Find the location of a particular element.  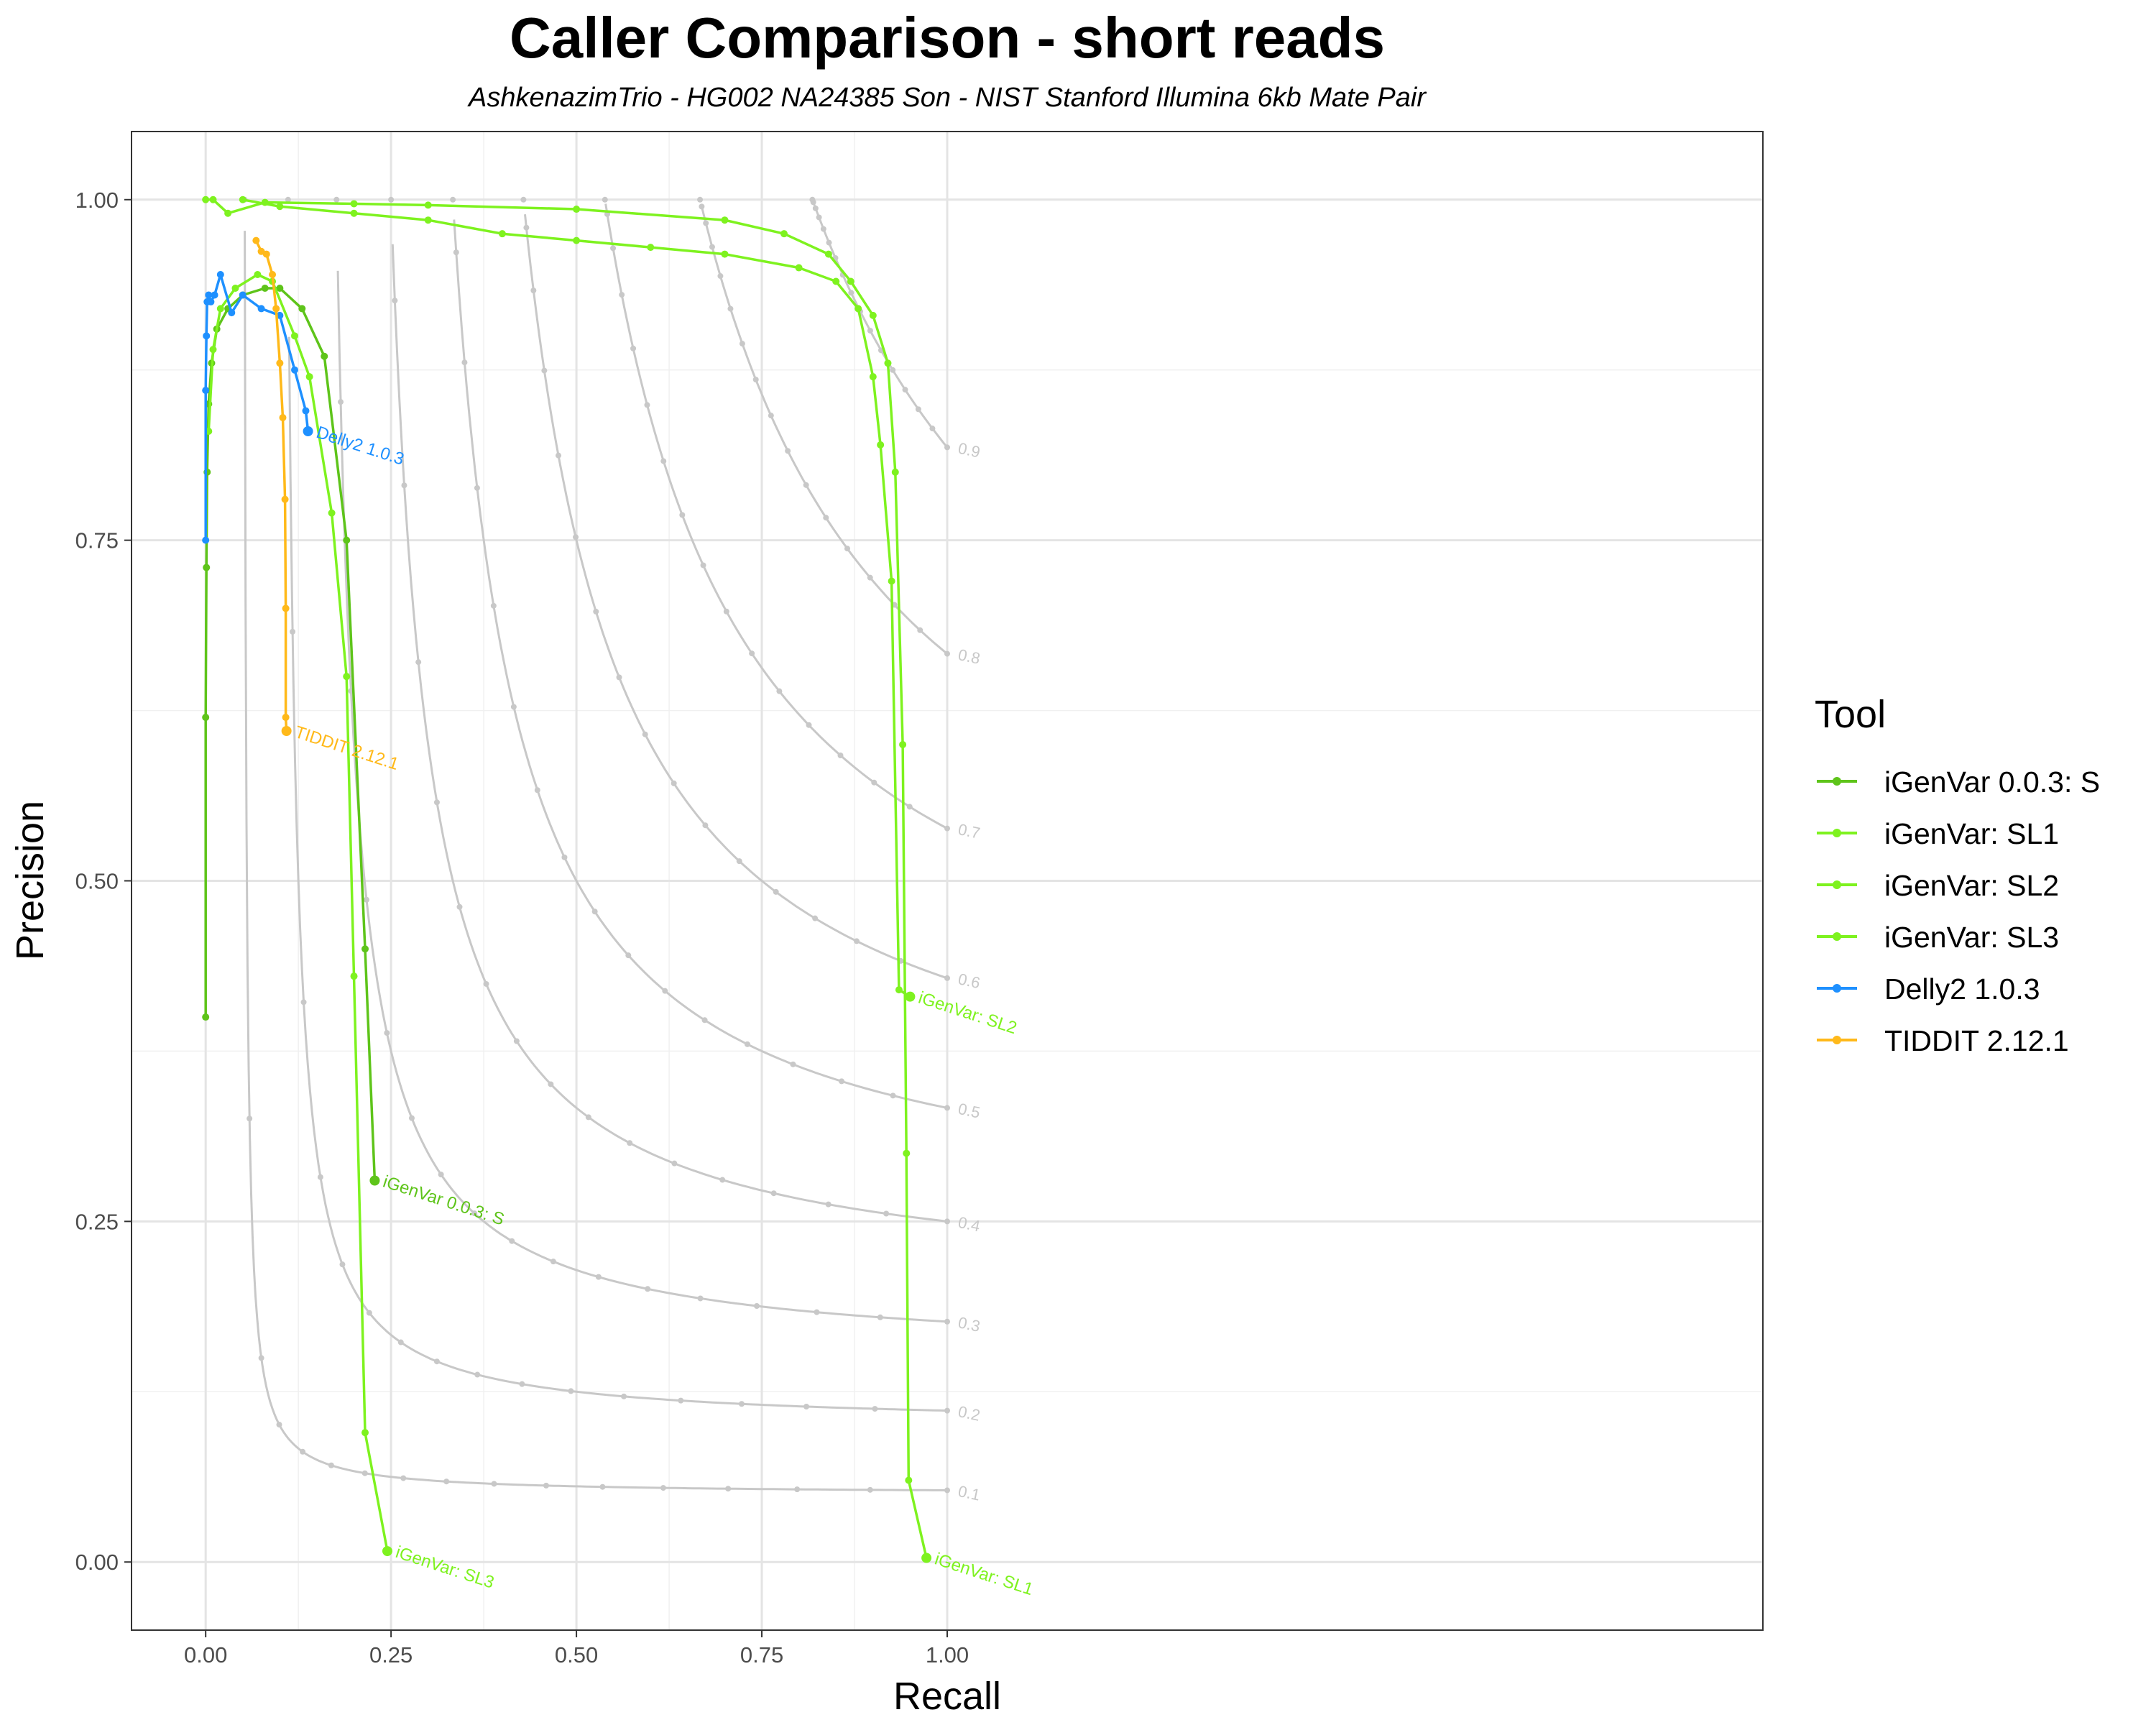

legend-label: iGenVar 0.0.3: S is located at coordinates (1992, 782).